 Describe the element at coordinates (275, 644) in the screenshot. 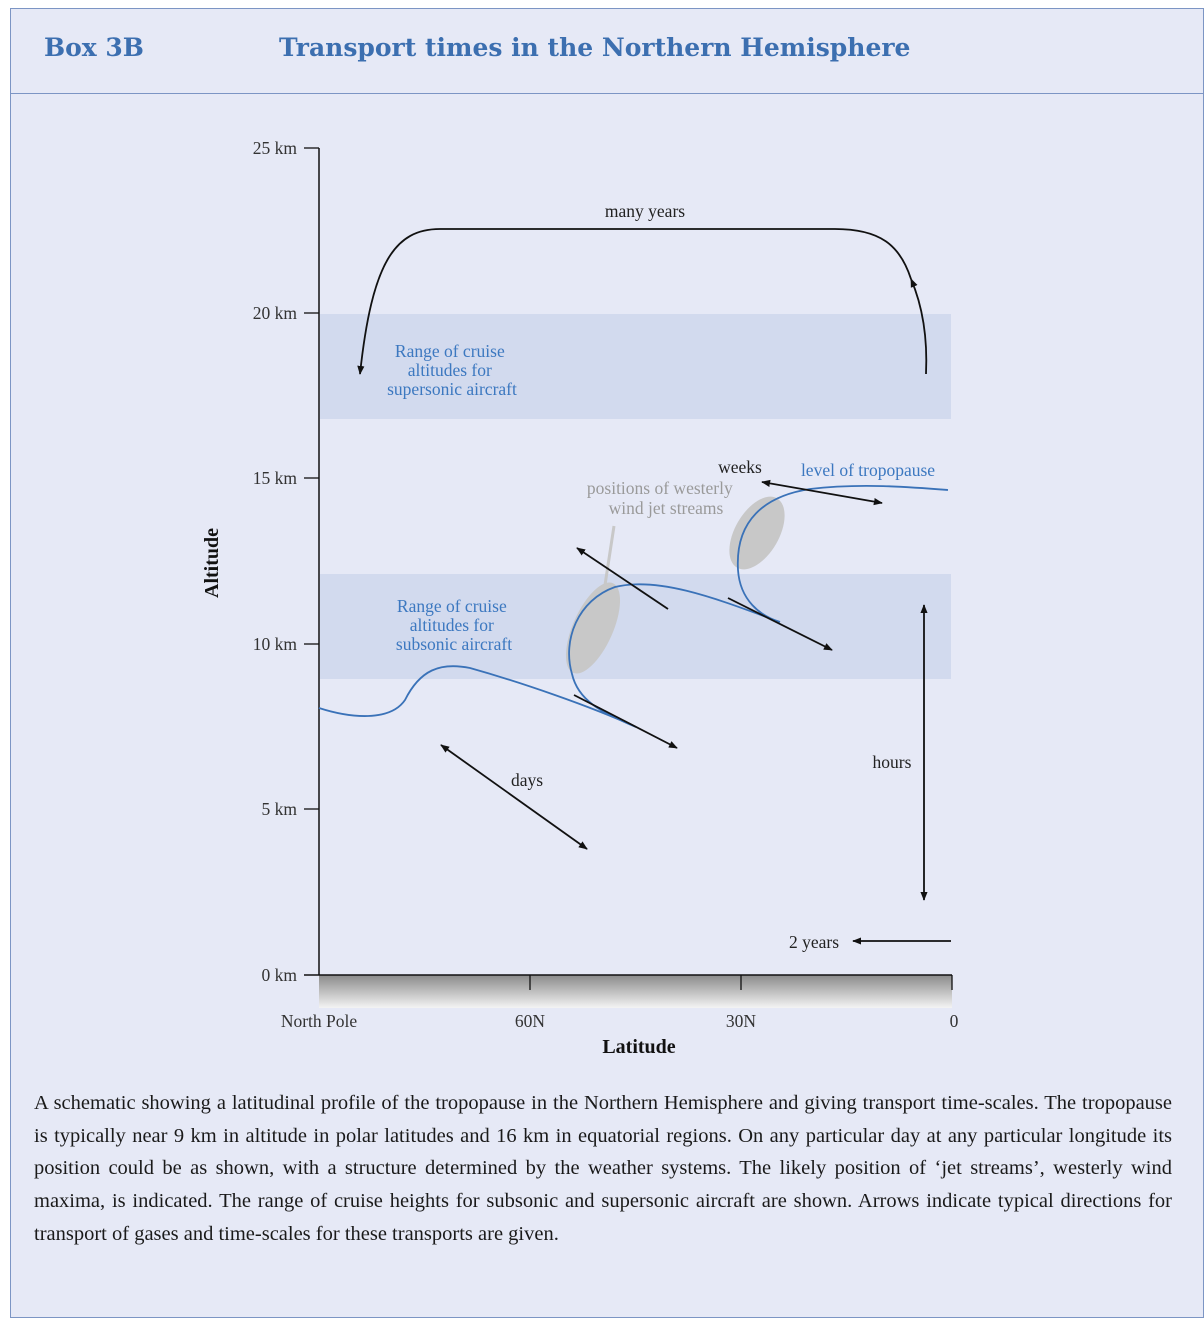

I see `y-tick-label: 10 km` at that location.